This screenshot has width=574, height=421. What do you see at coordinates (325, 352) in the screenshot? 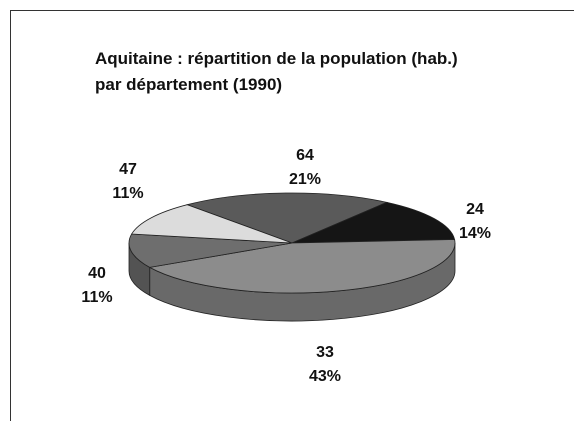
I see `slice-label-category: 33` at bounding box center [325, 352].